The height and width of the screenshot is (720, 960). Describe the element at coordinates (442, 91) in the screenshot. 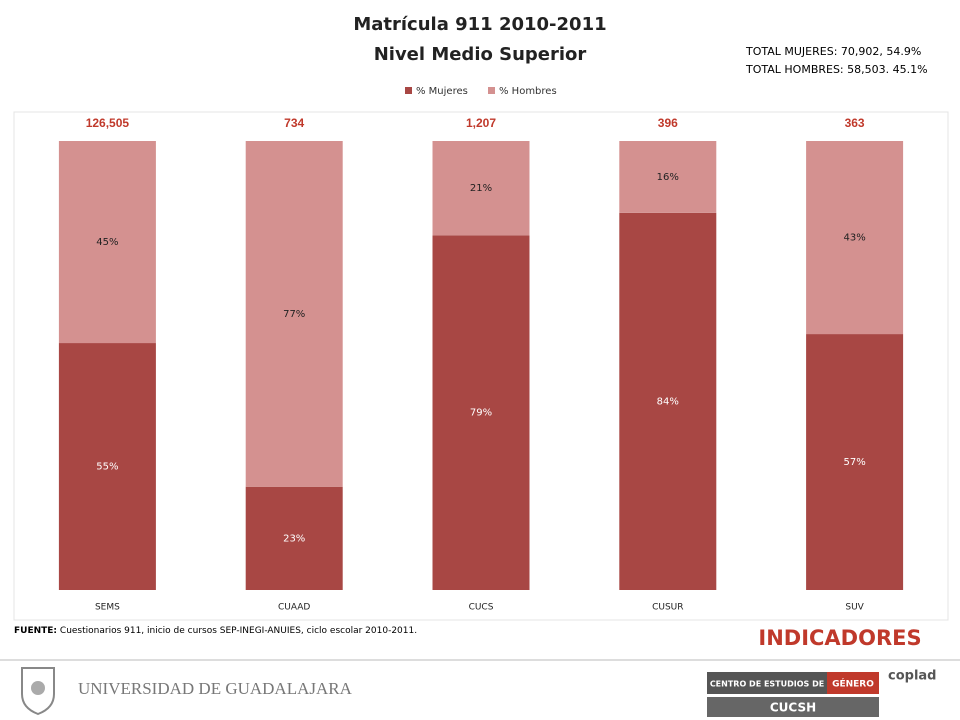

I see `legend-label: % Mujeres` at that location.